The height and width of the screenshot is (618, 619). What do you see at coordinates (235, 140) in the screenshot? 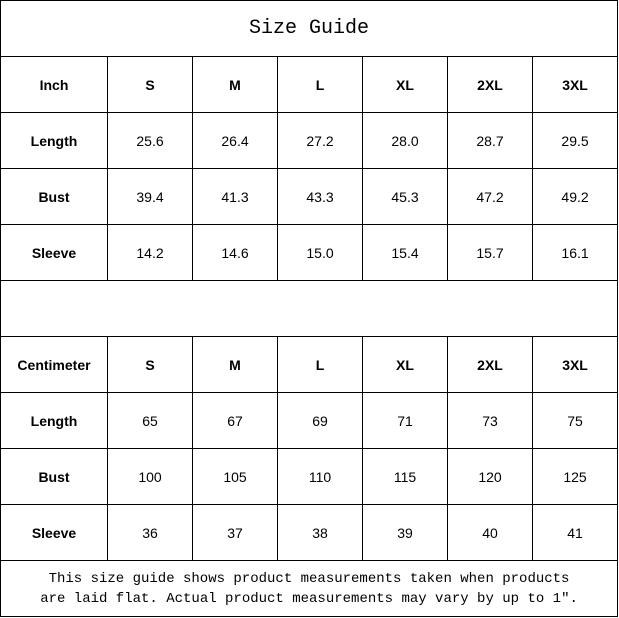
I see `measurement-cell: 26.4` at bounding box center [235, 140].